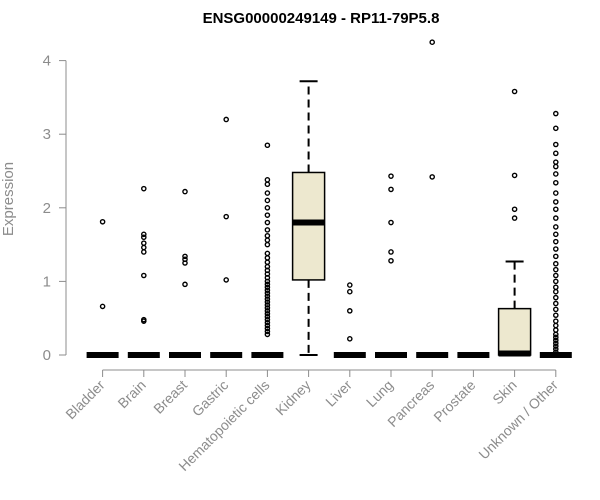 The image size is (600, 500). I want to click on x-tick-label: Brain, so click(131, 394).